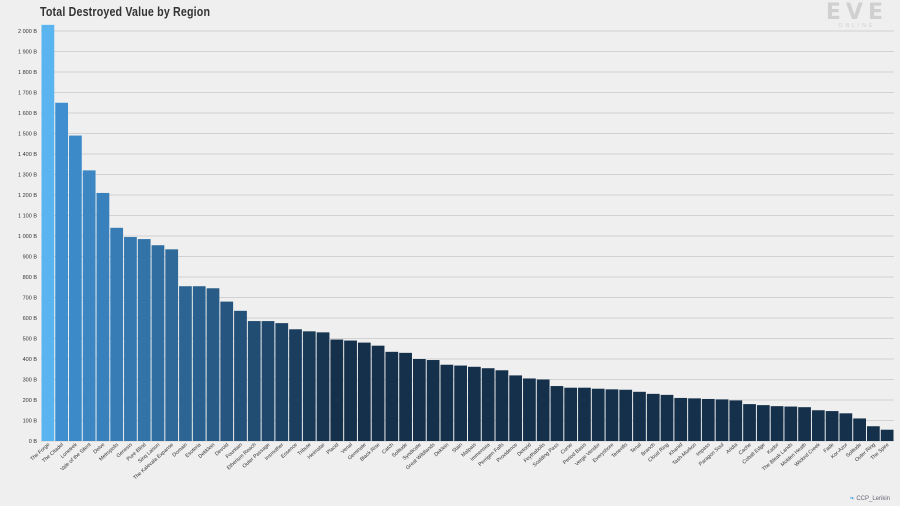 This screenshot has height=506, width=900. Describe the element at coordinates (27, 73) in the screenshot. I see `y-tick-label: 1 800 B` at that location.